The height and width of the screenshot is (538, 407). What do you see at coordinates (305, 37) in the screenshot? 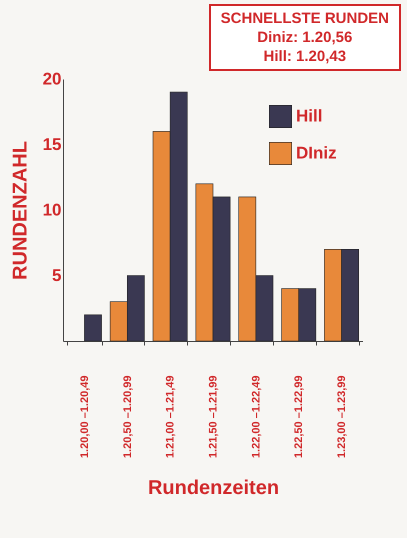
I see `text: Diniz: 1.20,56` at bounding box center [305, 37].